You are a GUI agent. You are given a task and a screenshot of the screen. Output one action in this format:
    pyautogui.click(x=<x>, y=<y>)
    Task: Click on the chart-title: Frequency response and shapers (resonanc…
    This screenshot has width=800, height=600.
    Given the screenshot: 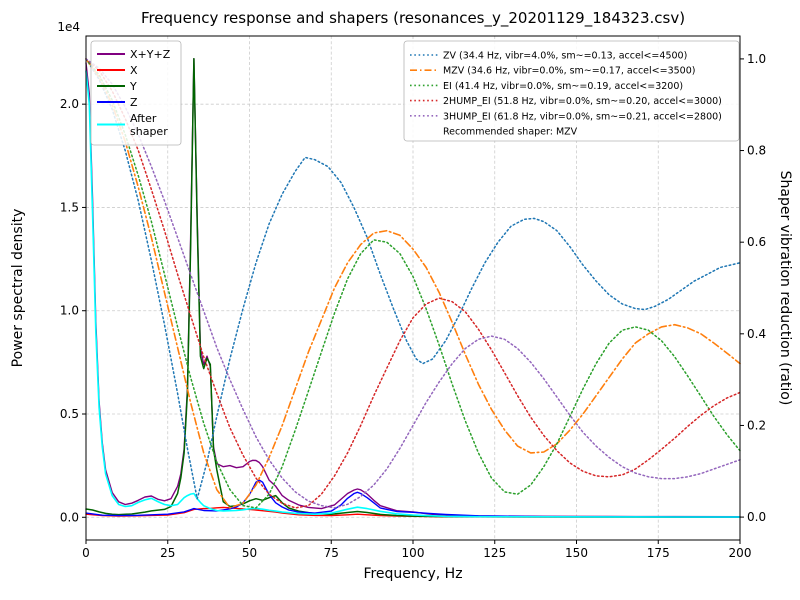 What is the action you would take?
    pyautogui.click(x=413, y=18)
    